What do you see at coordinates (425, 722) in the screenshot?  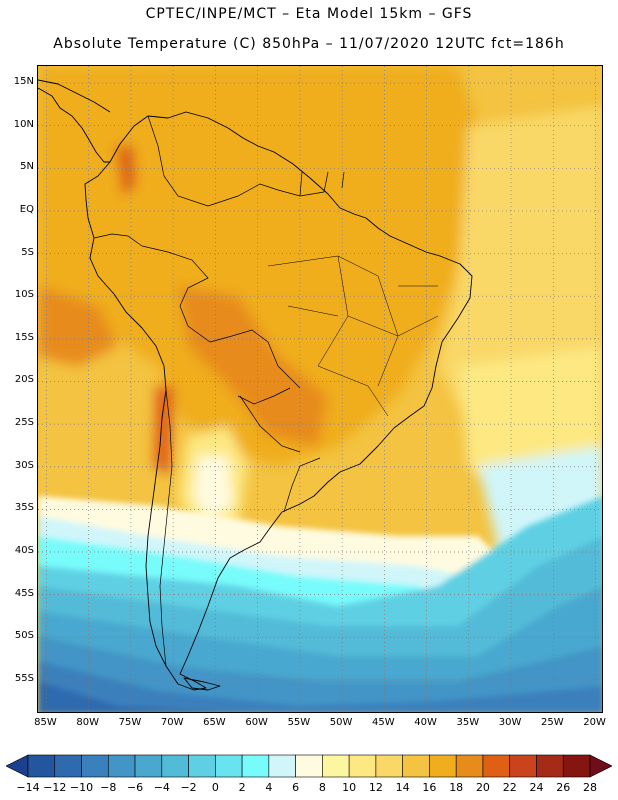 I see `lon-tick-label: 40W` at bounding box center [425, 722].